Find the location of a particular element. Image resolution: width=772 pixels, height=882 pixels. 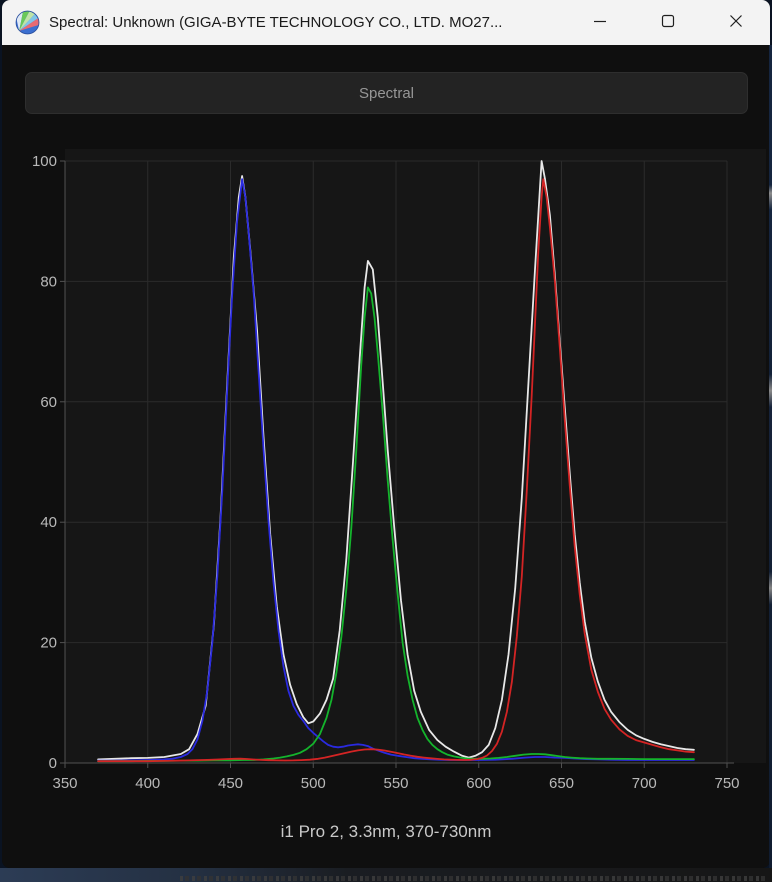

displaycal-app-icon is located at coordinates (27, 22).